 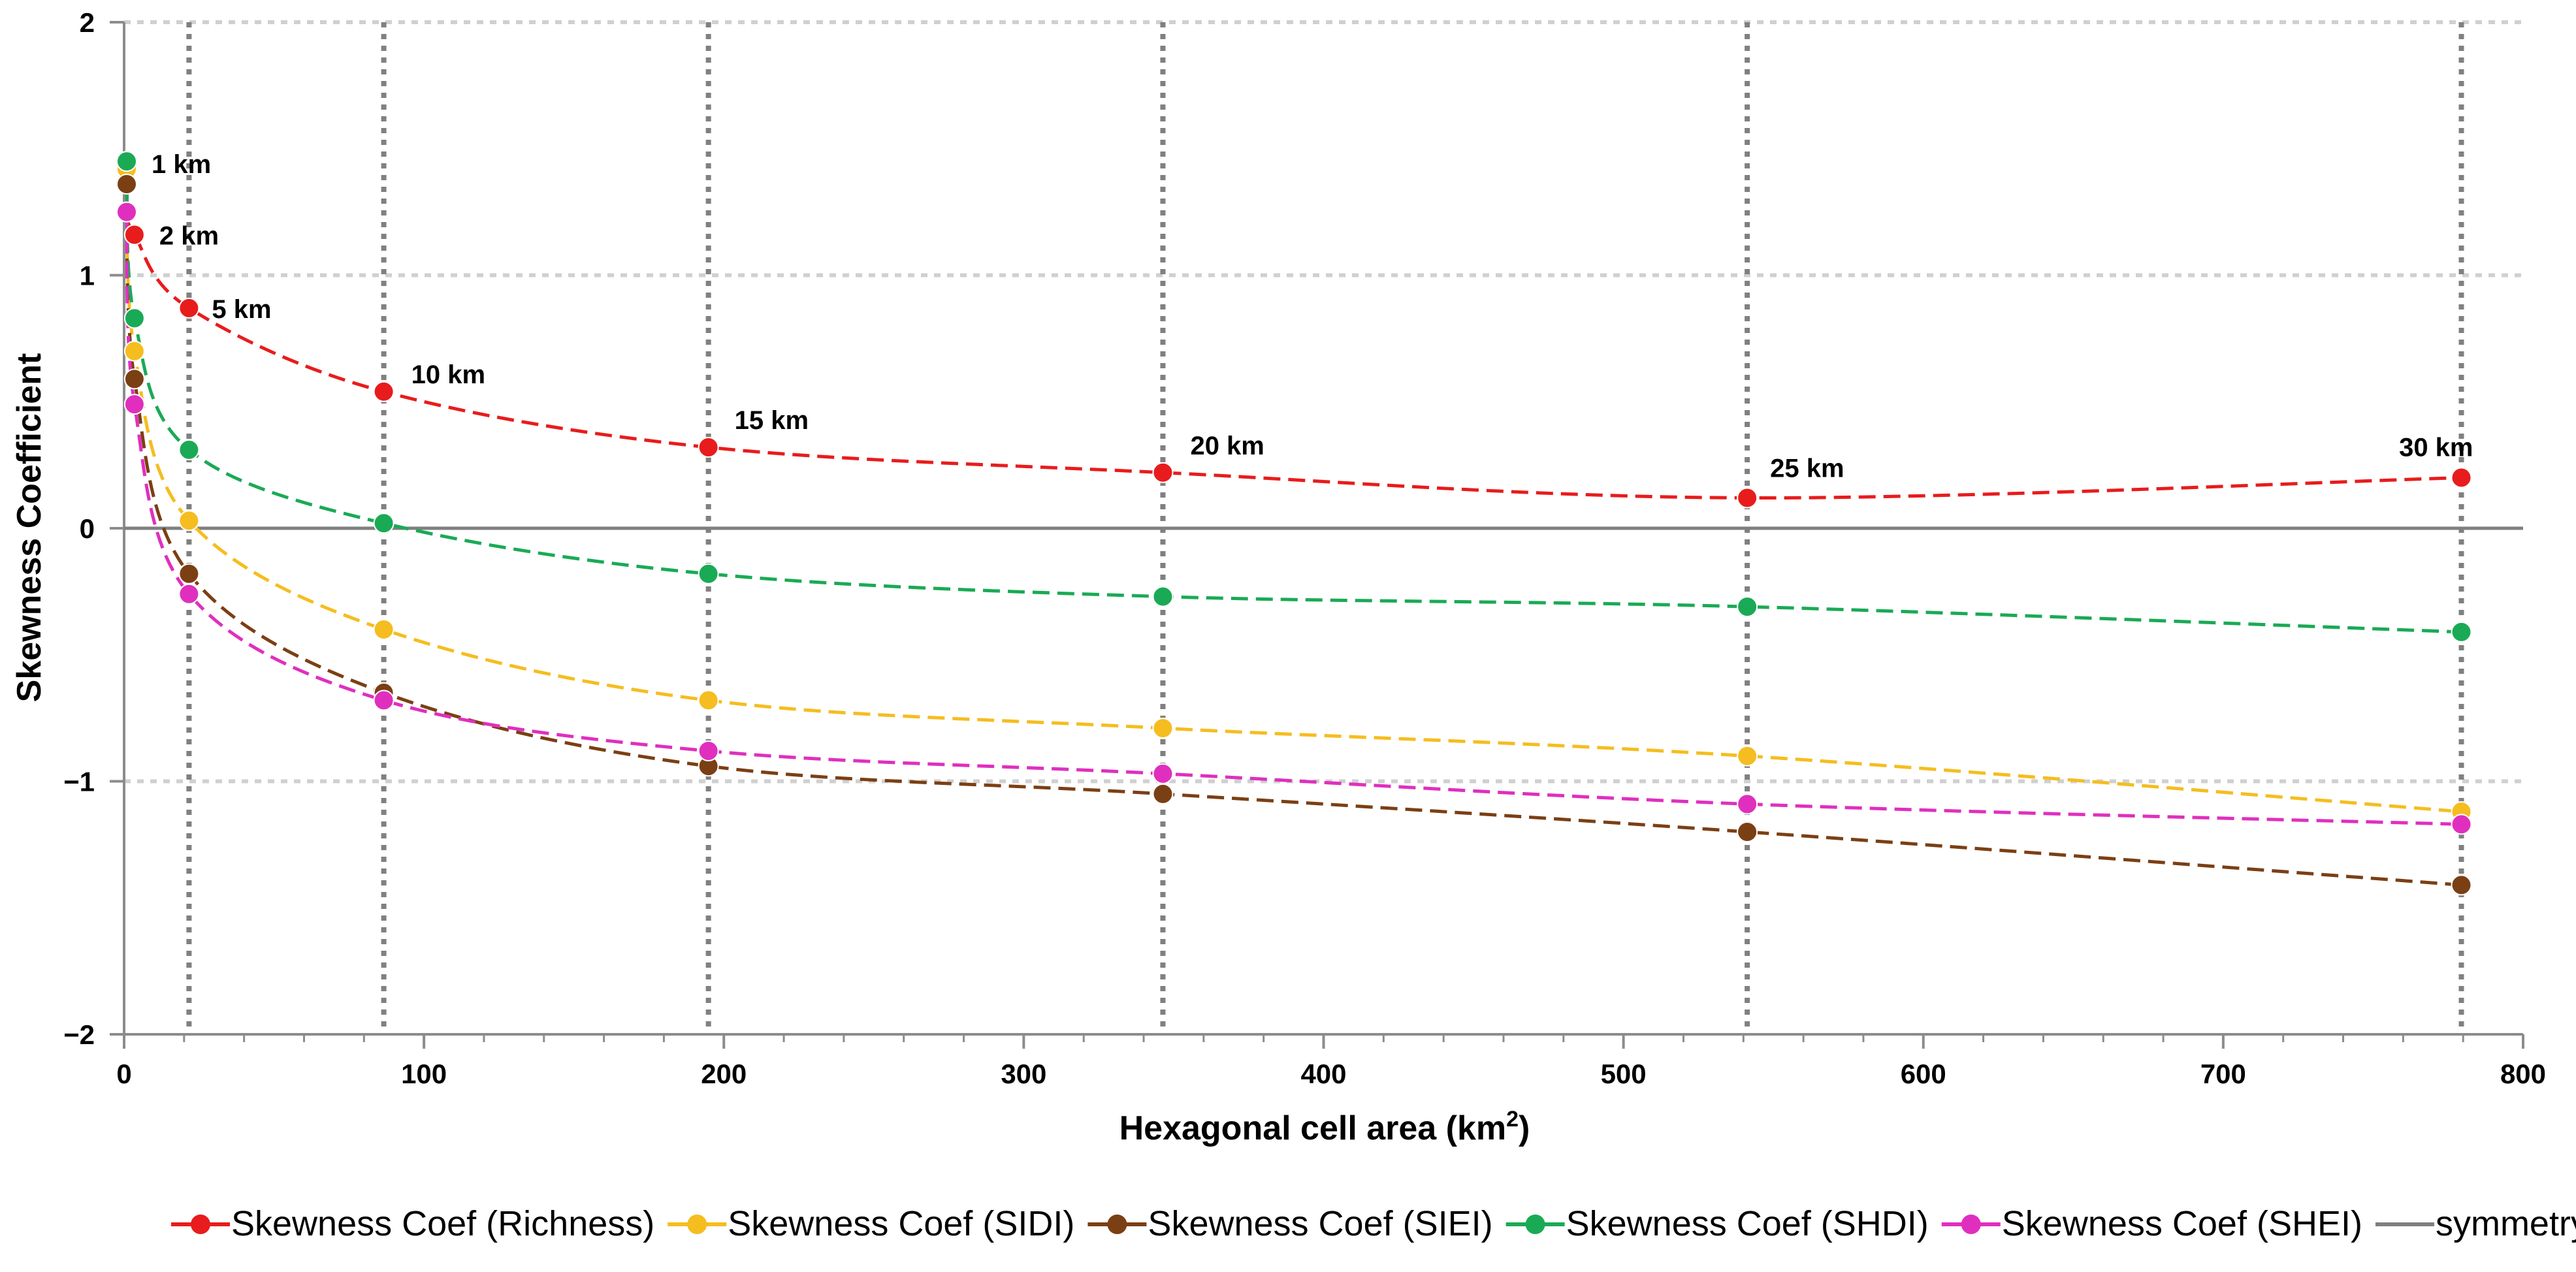 I want to click on legend-label-5: Skewness Coef (SHEI), so click(x=2182, y=1223).